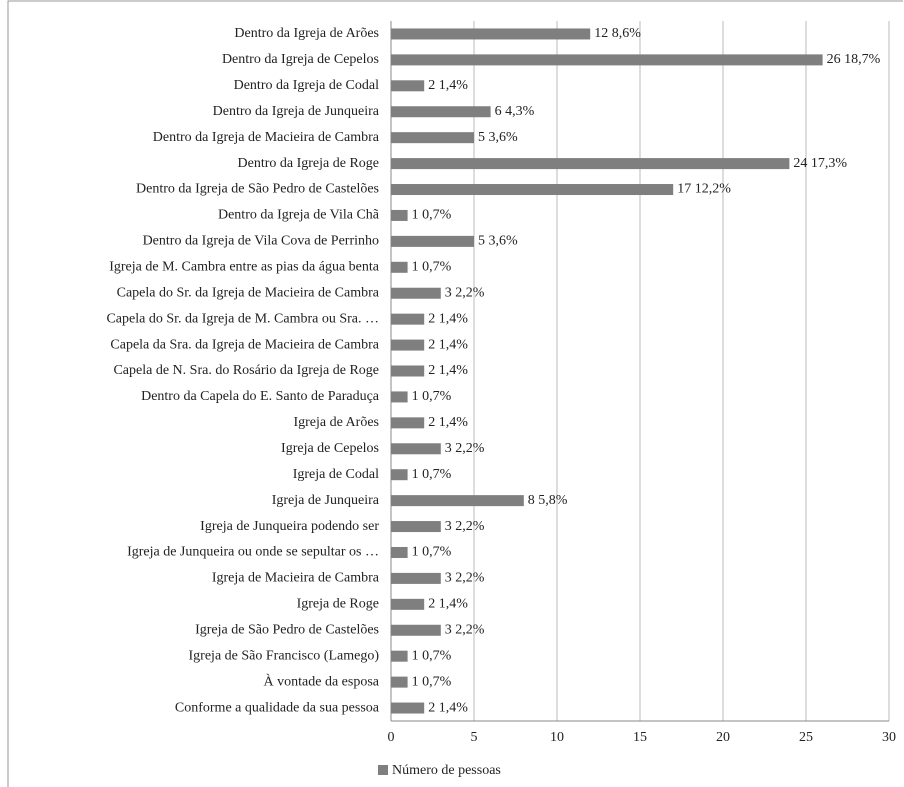 This screenshot has height=787, width=904. Describe the element at coordinates (296, 578) in the screenshot. I see `y-tick-label: Igreja de Macieira de Cambra` at that location.